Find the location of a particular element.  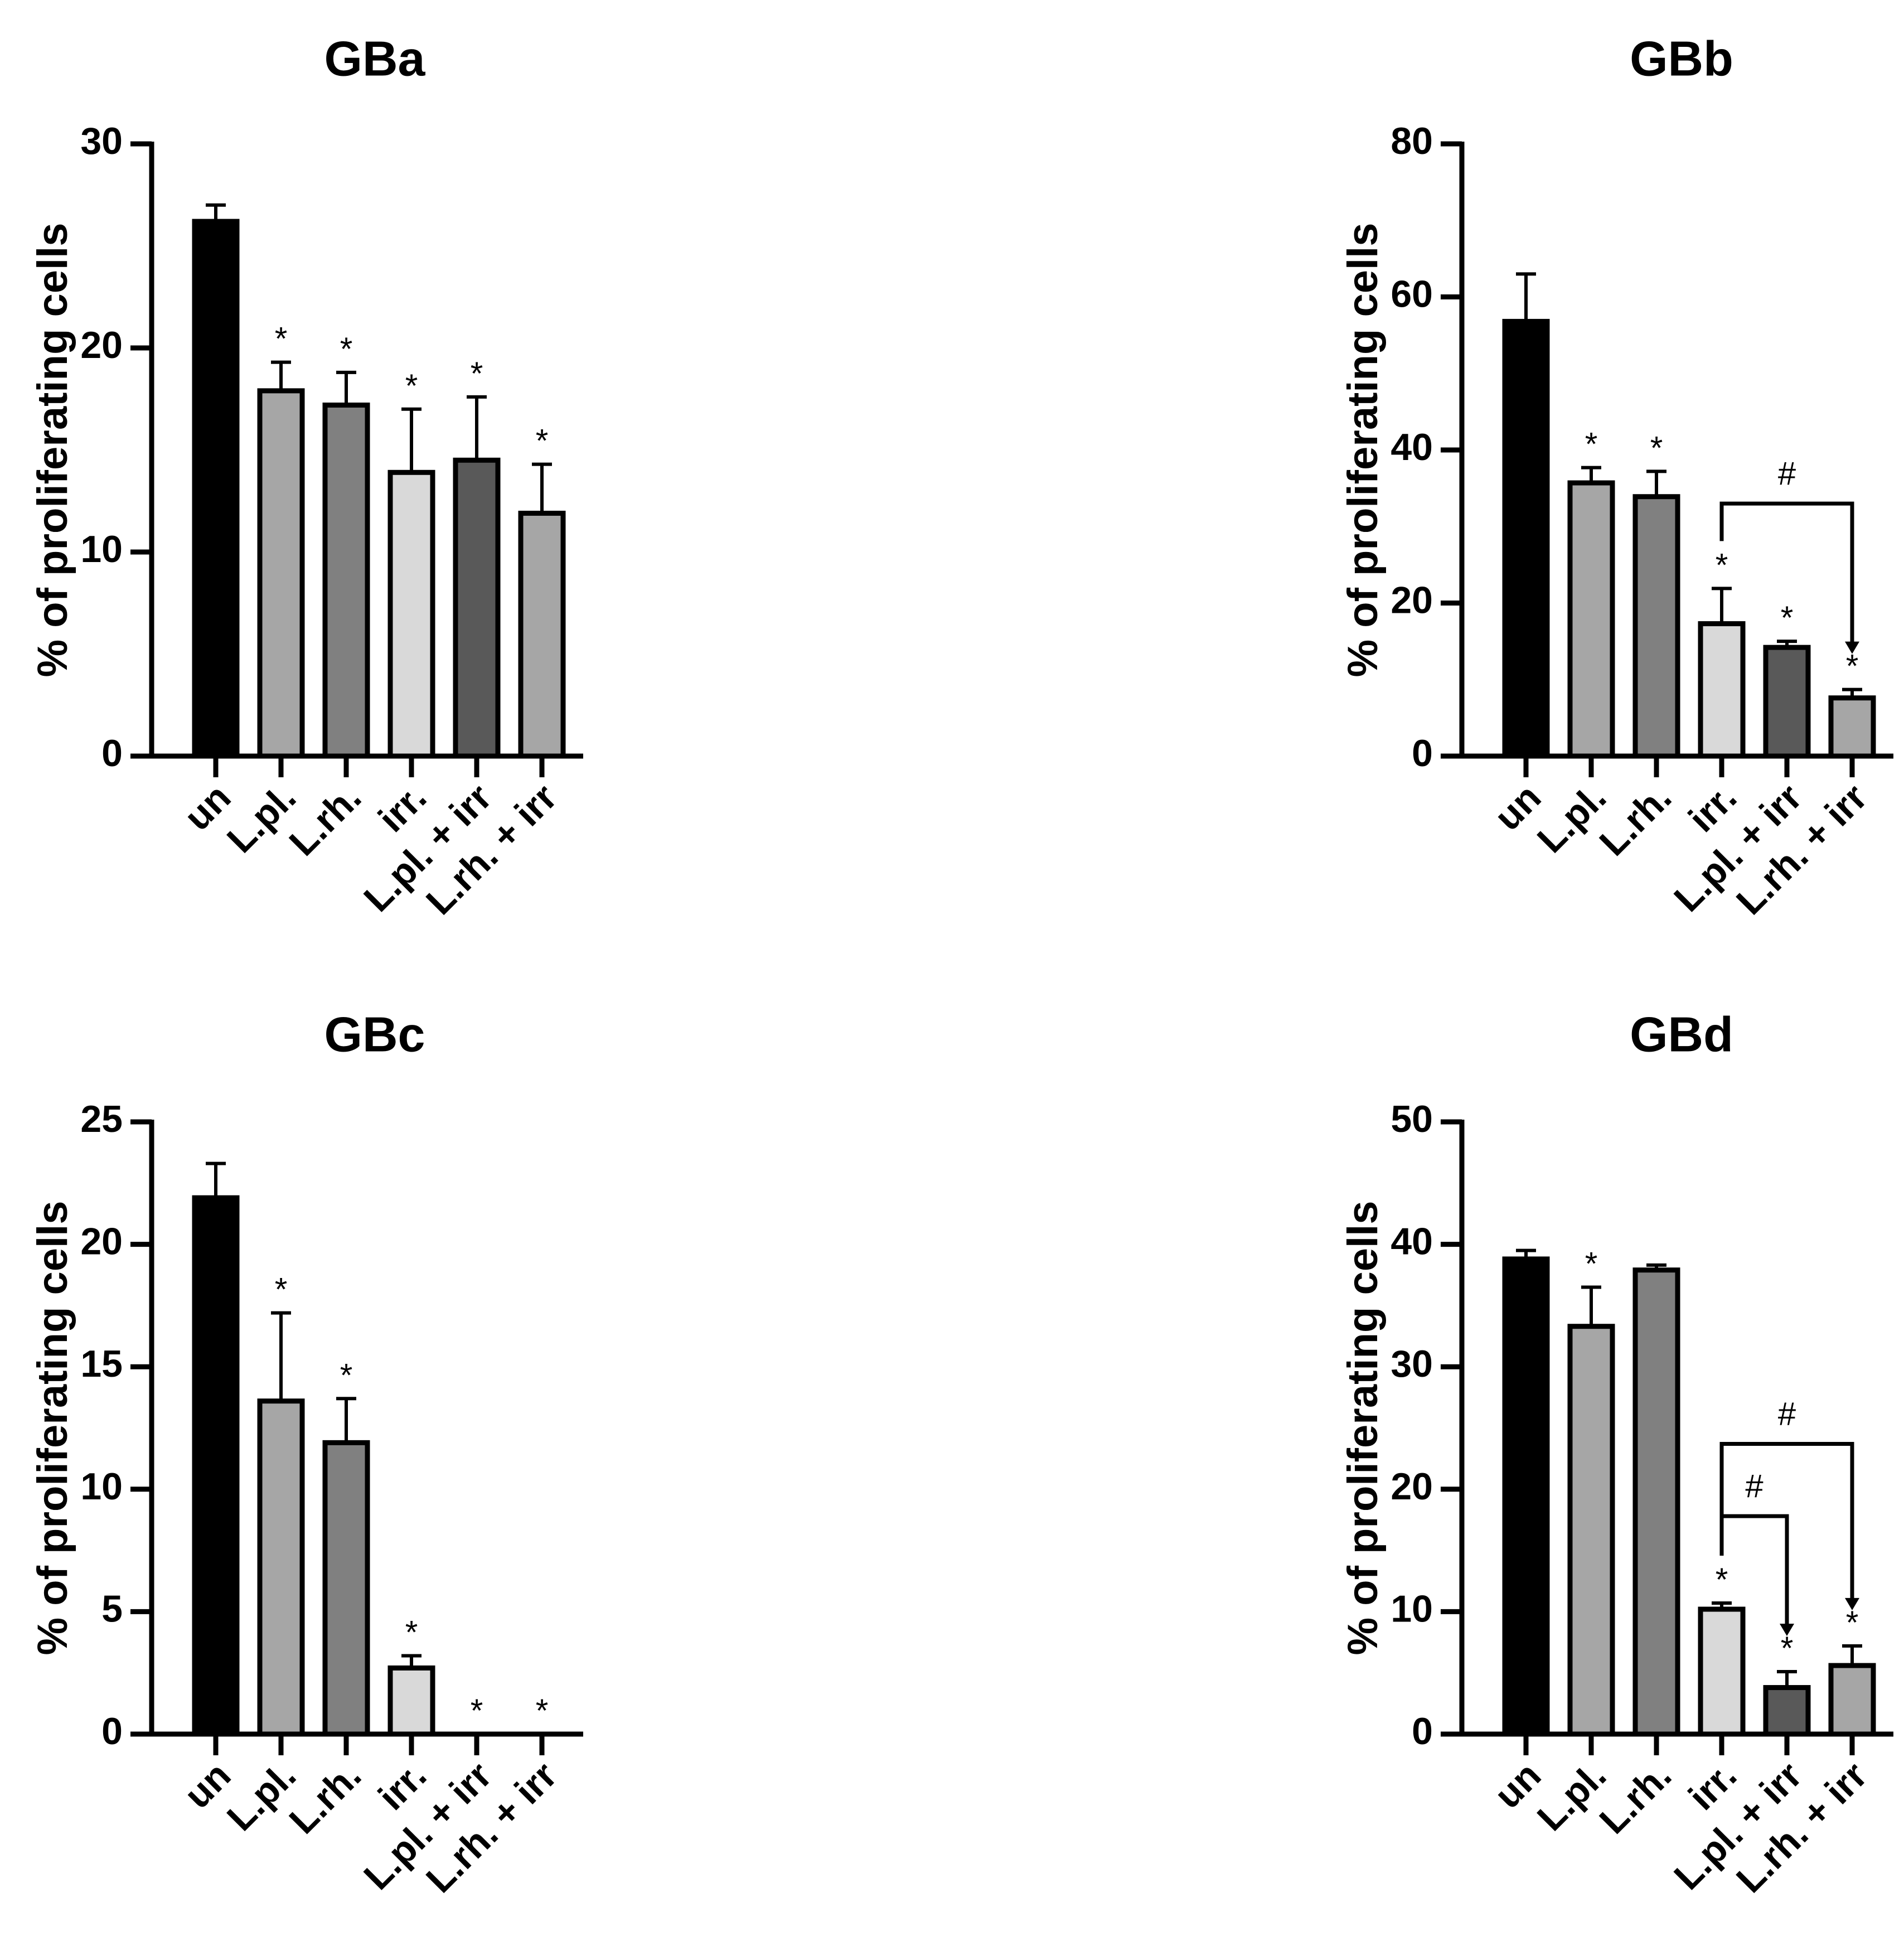

y-tick-label: 25 is located at coordinates (101, 1119).